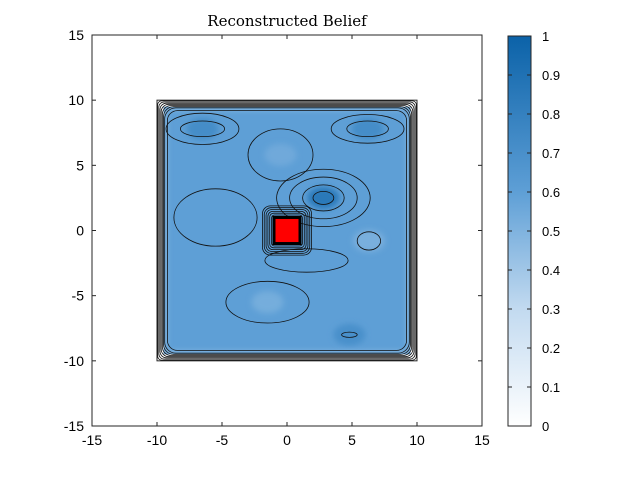  What do you see at coordinates (74, 361) in the screenshot?
I see `y-tick-label: -10` at bounding box center [74, 361].